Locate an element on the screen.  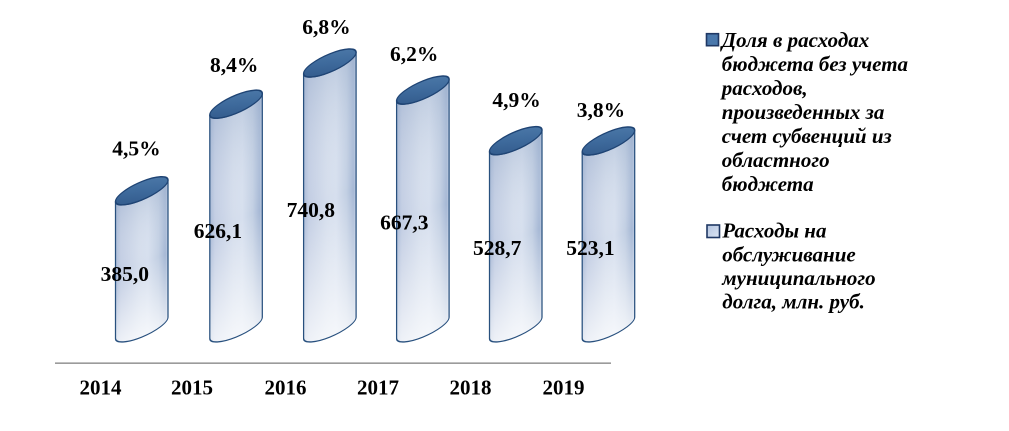
svg-text: 6,8% is located at coordinates (326, 27).